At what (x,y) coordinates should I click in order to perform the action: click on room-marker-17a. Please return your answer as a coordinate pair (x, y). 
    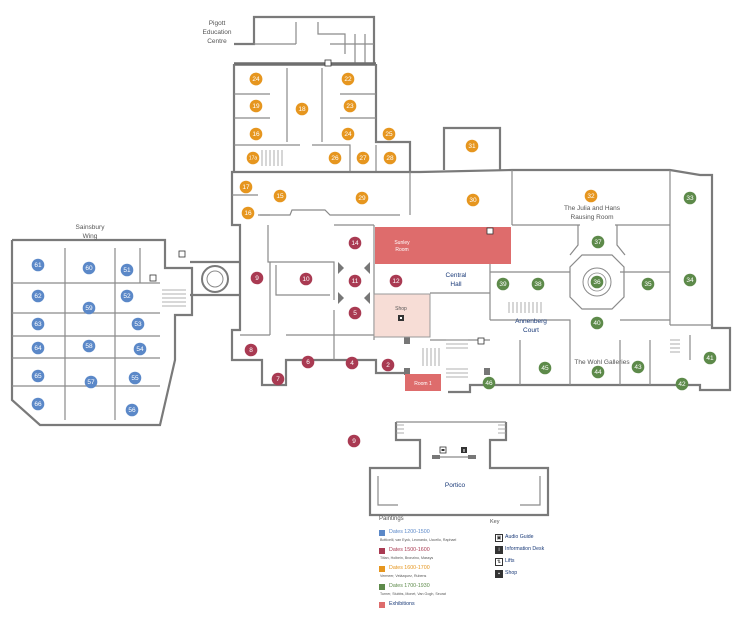
    Looking at the image, I should click on (253, 158).